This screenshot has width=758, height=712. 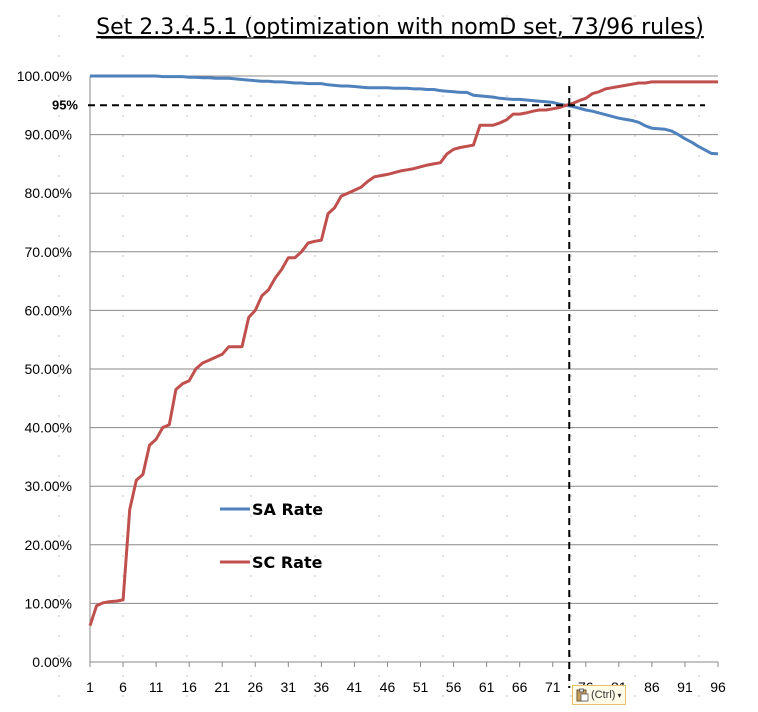 I want to click on y-tick-label: 60.00%, so click(x=48, y=310).